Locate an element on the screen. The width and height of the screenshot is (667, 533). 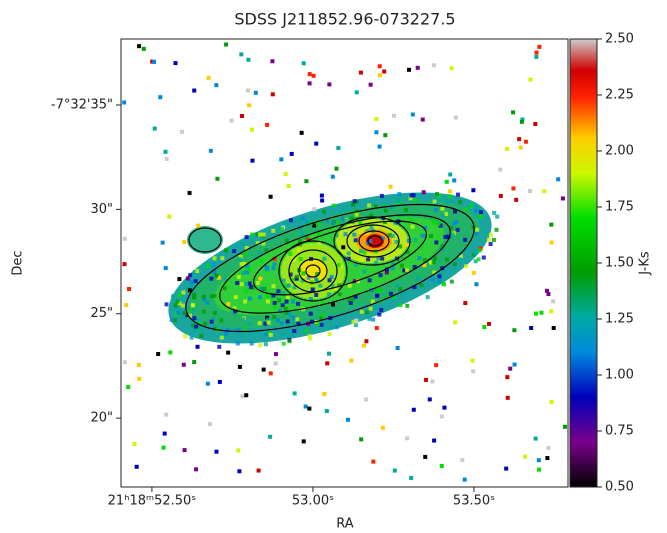
y-tick-label: 25" is located at coordinates (101, 313).